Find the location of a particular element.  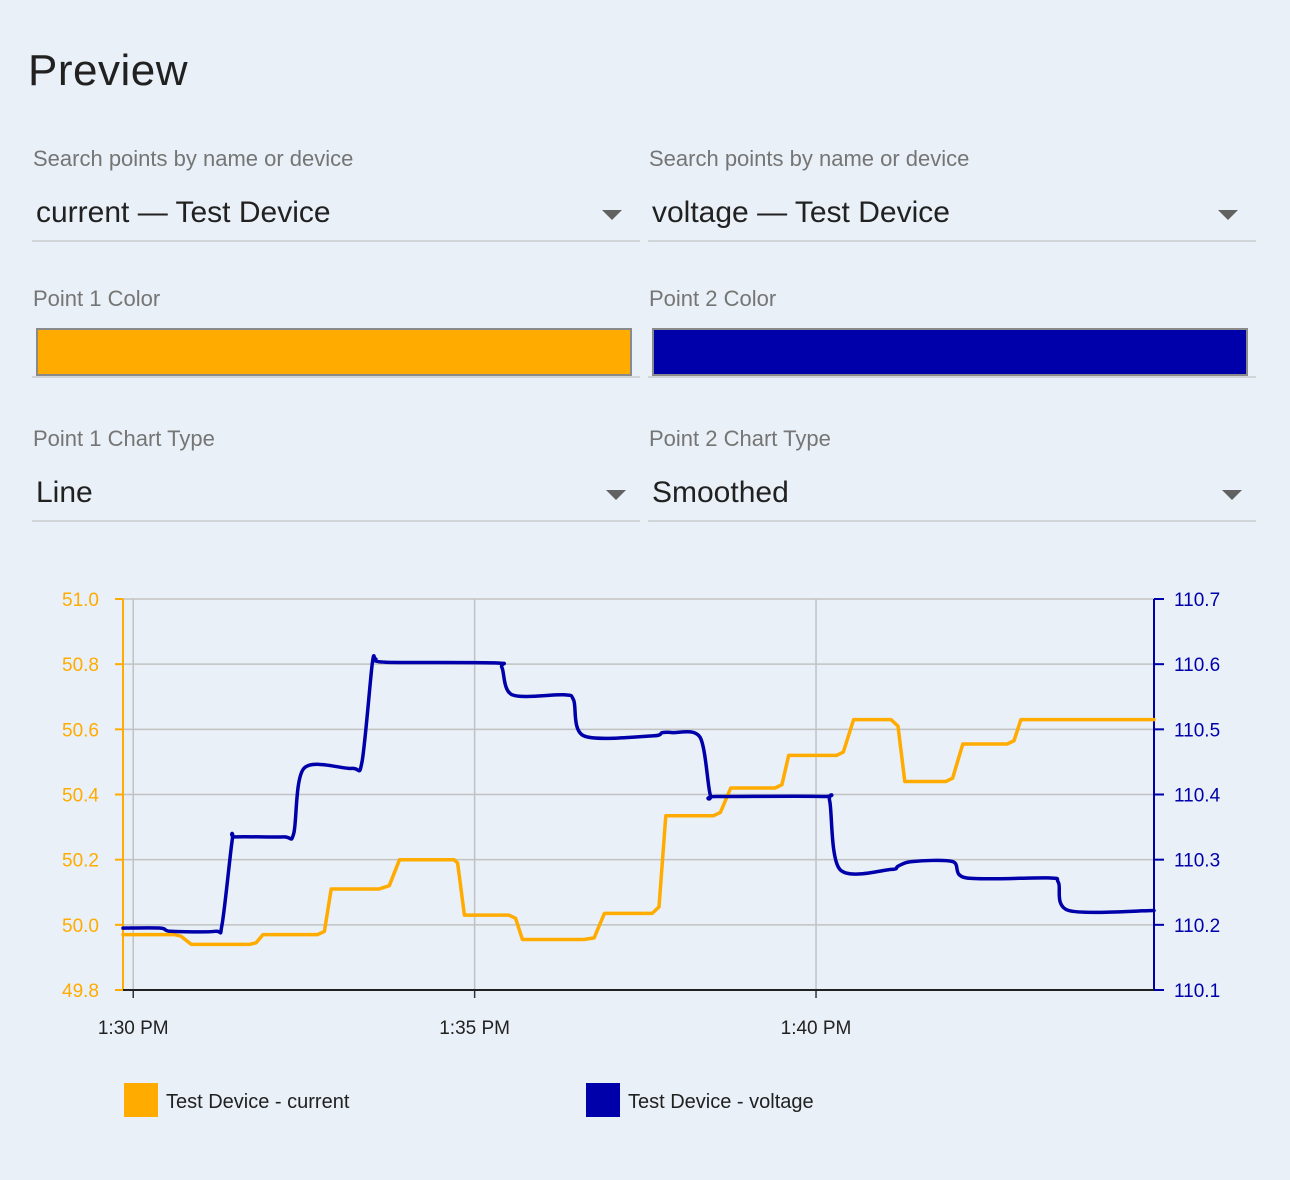

point1-chart-type-underline is located at coordinates (336, 521).